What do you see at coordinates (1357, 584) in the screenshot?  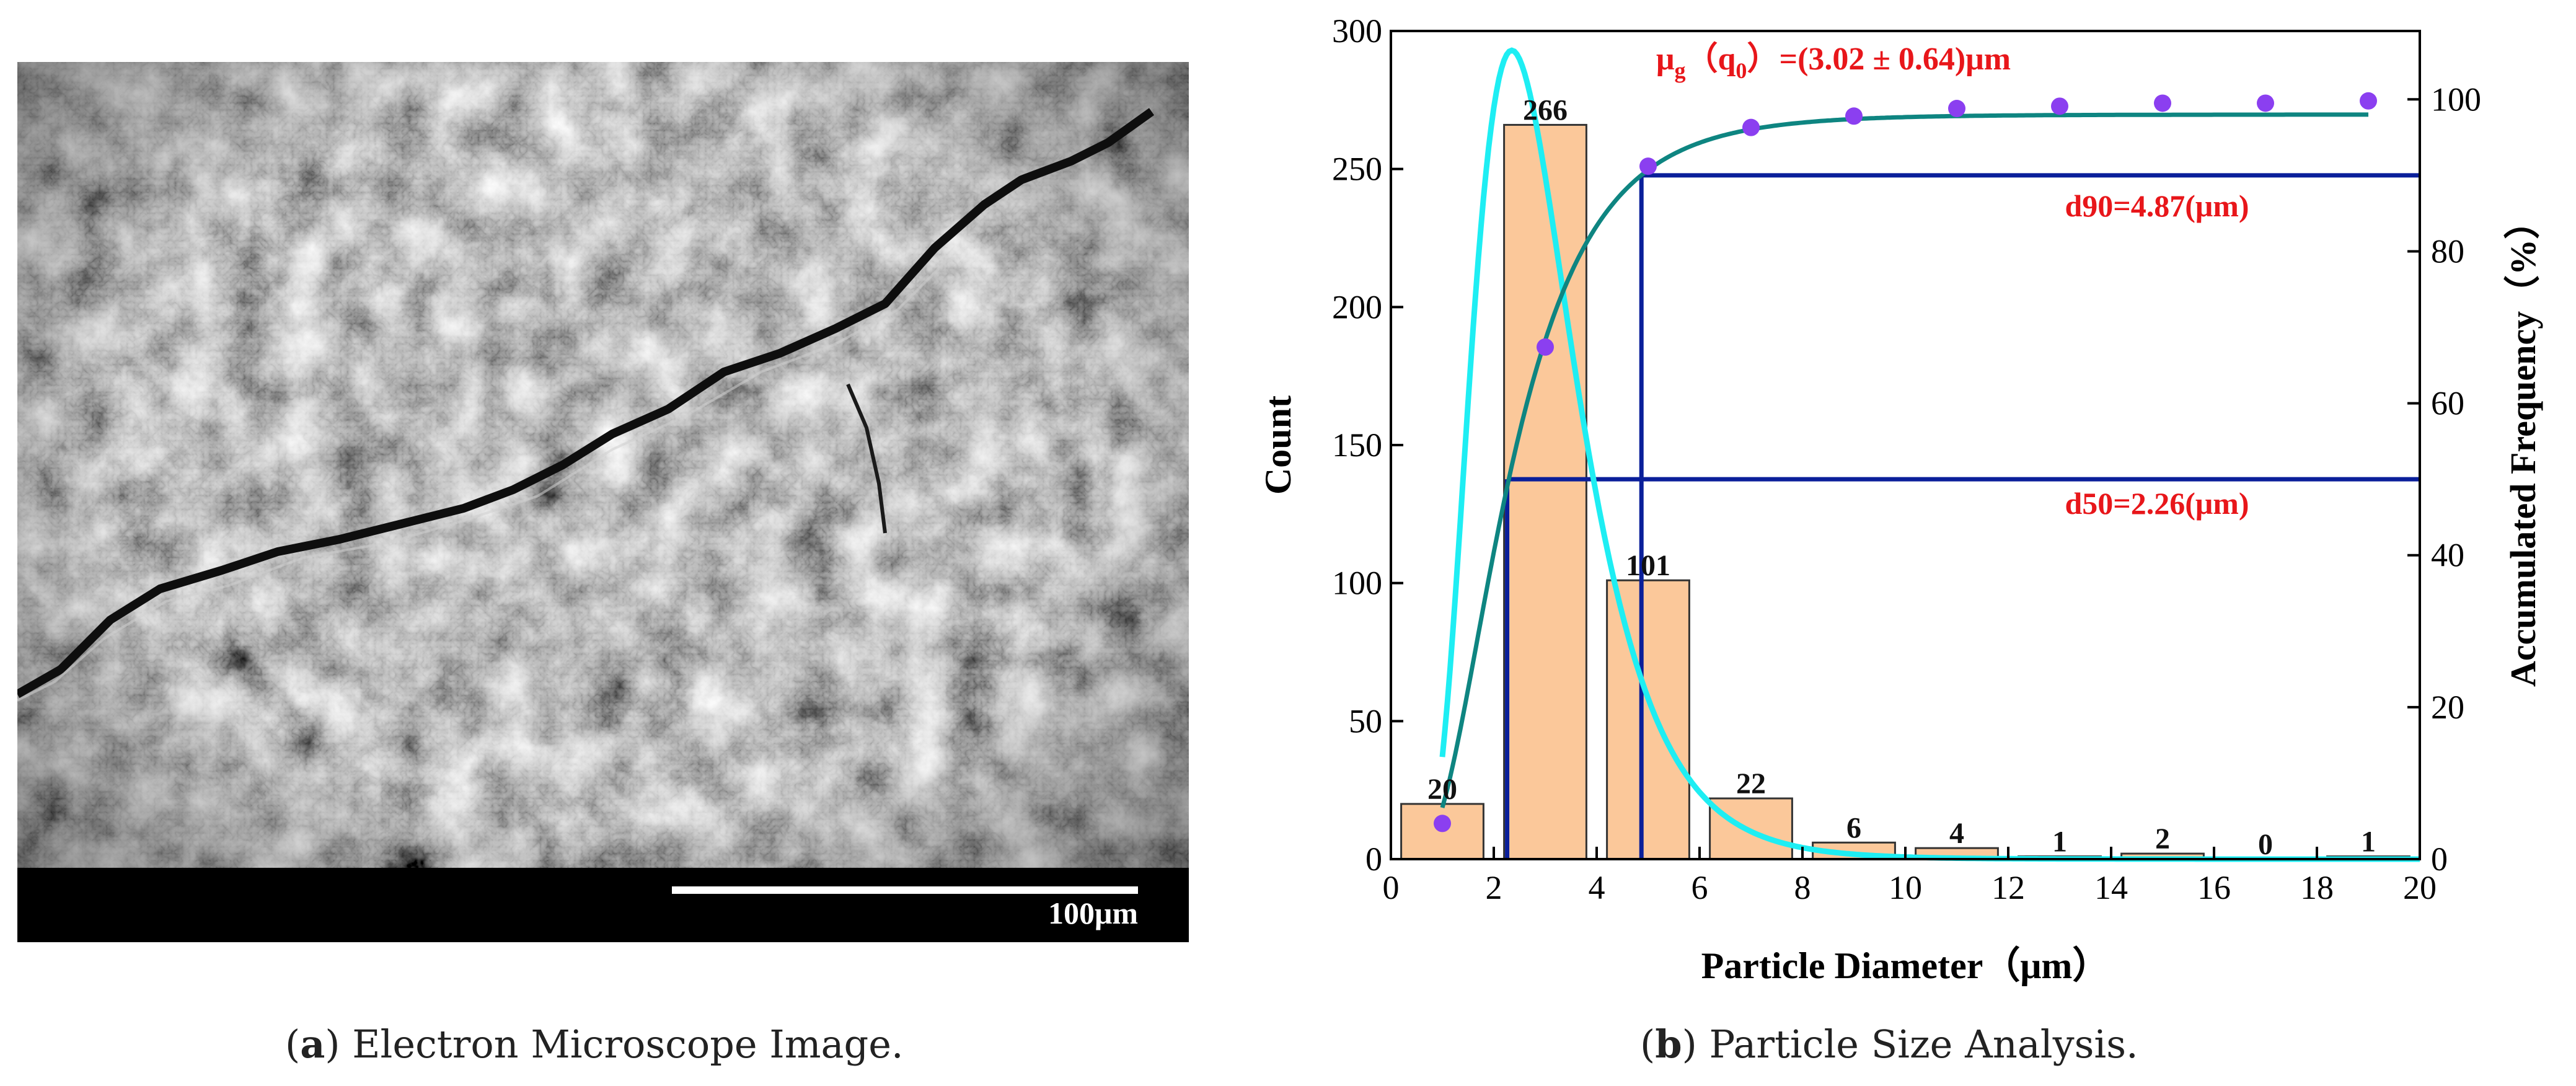 I see `y-tick-label: 100` at bounding box center [1357, 584].